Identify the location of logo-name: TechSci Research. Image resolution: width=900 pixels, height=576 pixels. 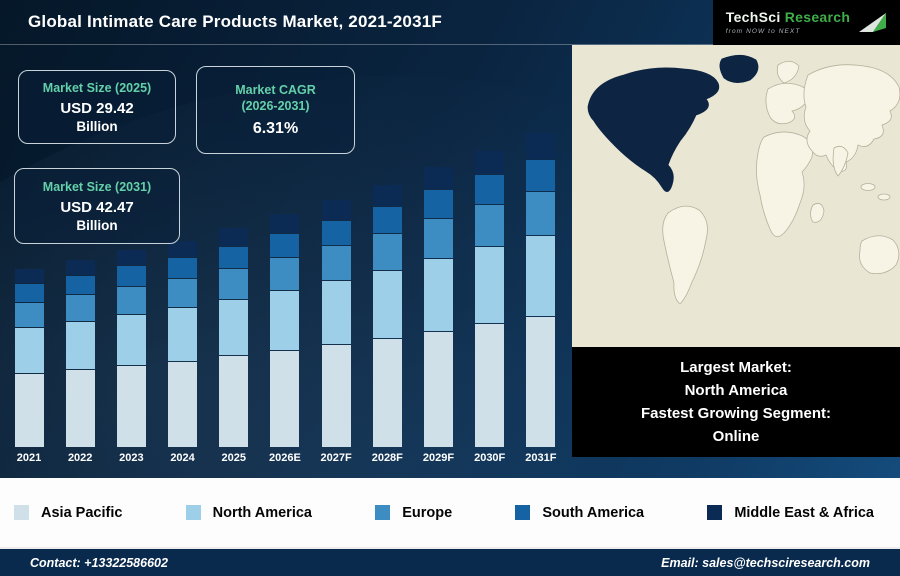
(788, 17).